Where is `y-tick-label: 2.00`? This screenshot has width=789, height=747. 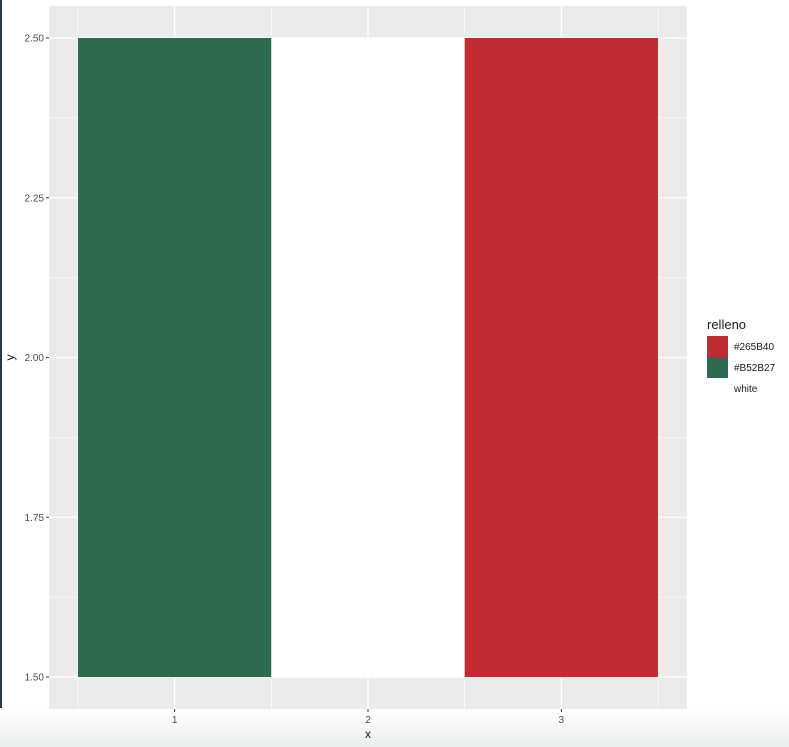
y-tick-label: 2.00 is located at coordinates (35, 358).